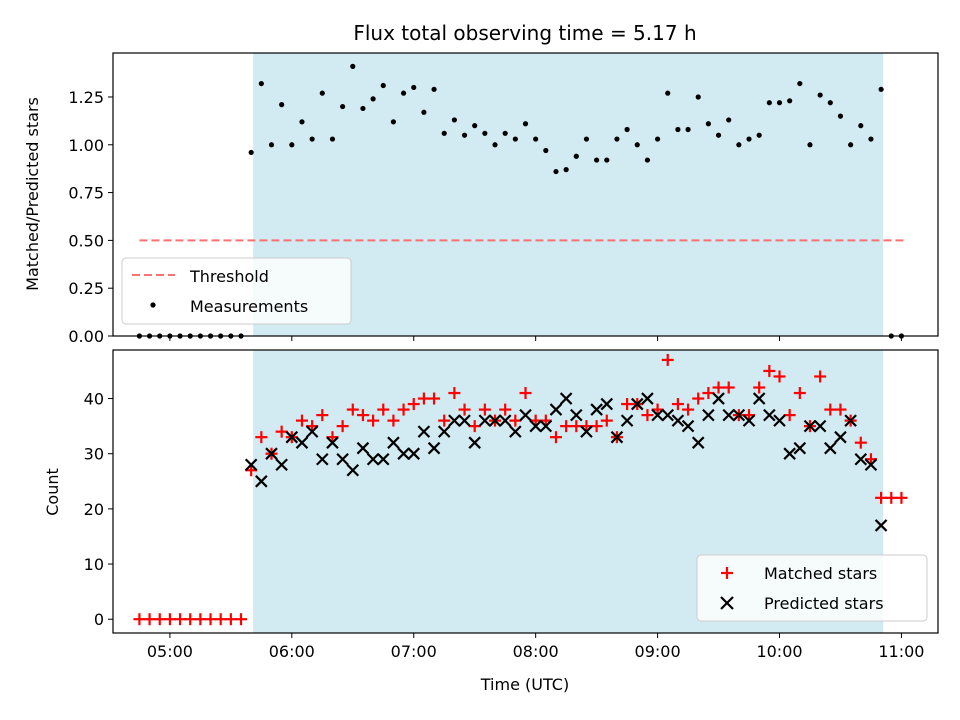 Image resolution: width=960 pixels, height=720 pixels. I want to click on legend-threshold-label: Threshold, so click(229, 276).